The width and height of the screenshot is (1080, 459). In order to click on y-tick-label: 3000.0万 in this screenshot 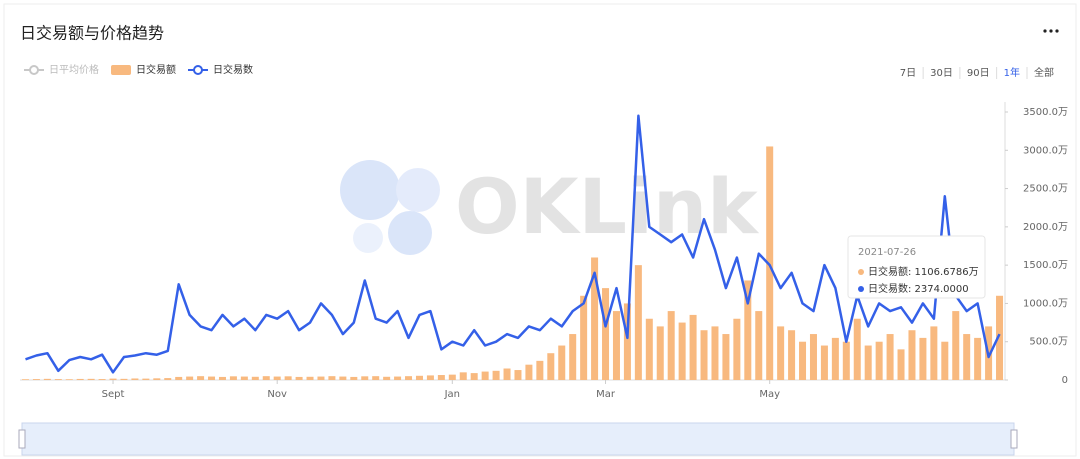, I will do `click(1045, 150)`.